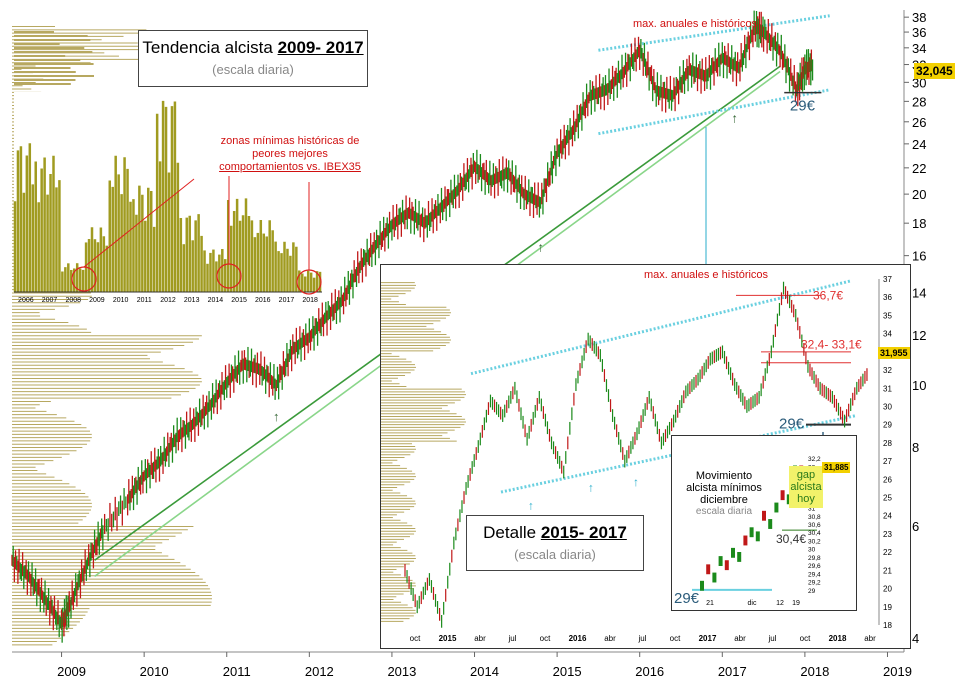 Image resolution: width=974 pixels, height=696 pixels. I want to click on mini-y-tick-label: 29, so click(812, 591).